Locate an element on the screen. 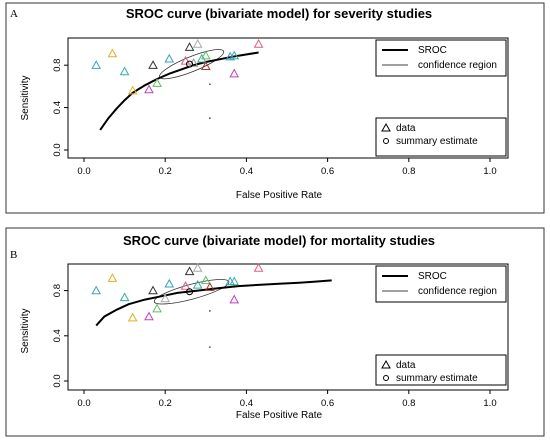 The width and height of the screenshot is (550, 441). panel-letter: B is located at coordinates (13, 255).